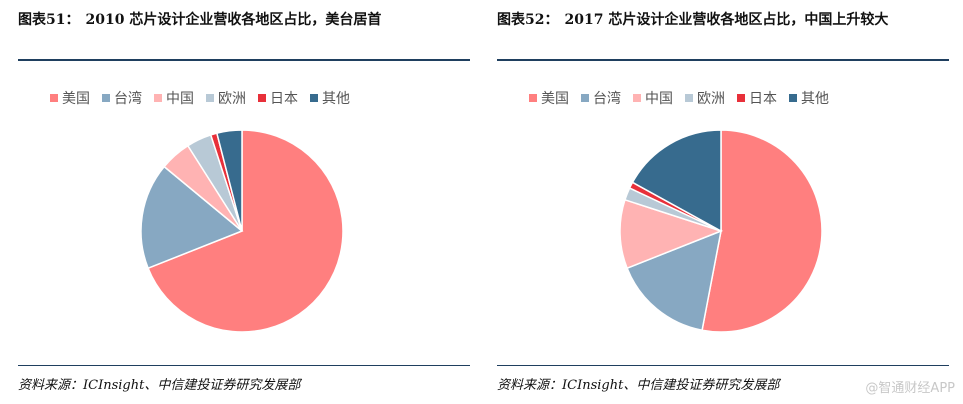 This screenshot has height=404, width=963. What do you see at coordinates (528, 20) in the screenshot?
I see `figure-label: 图表52：` at bounding box center [528, 20].